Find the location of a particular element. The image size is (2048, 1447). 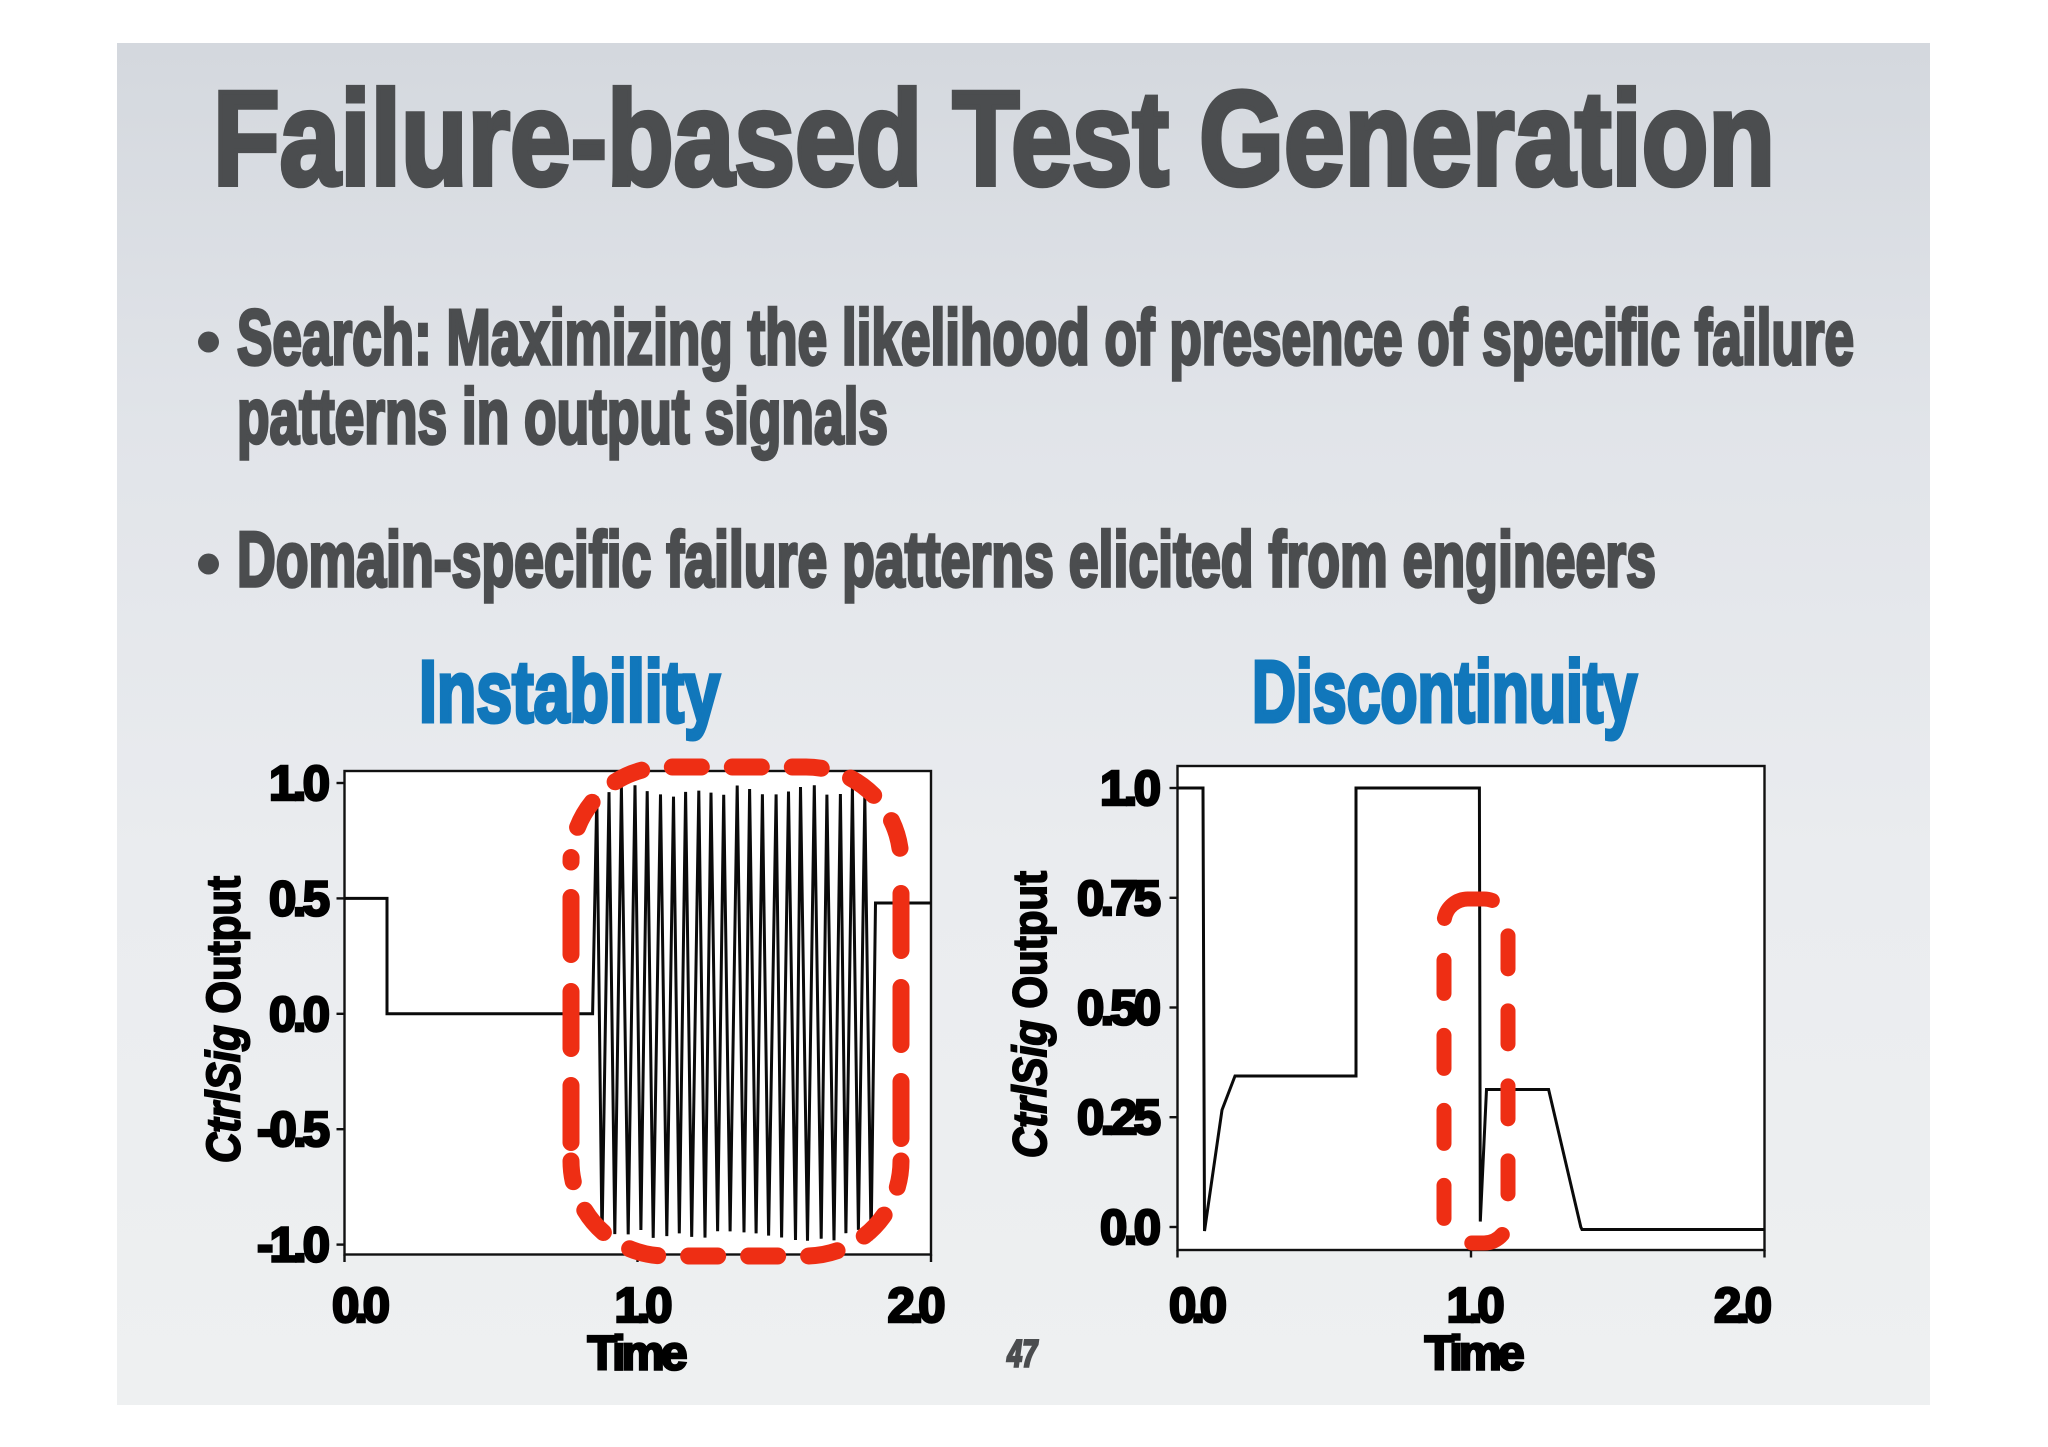

svg-text: 0.5 is located at coordinates (299, 899).